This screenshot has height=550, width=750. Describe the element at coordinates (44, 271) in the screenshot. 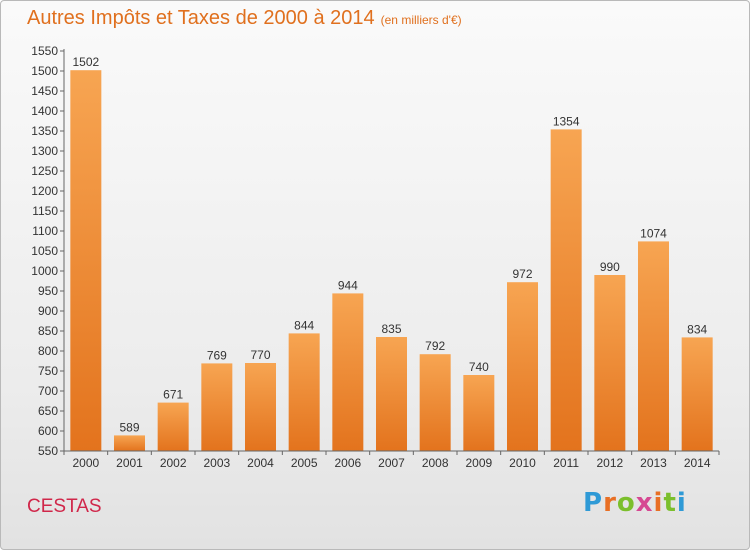

I see `y-tick-label: 1000` at that location.